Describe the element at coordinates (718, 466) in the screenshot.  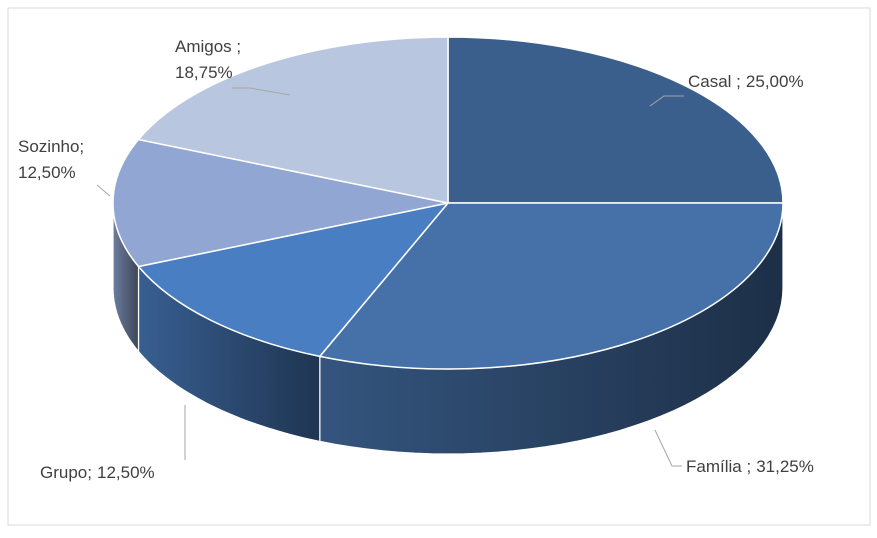
I see `label-category: Família ;` at that location.